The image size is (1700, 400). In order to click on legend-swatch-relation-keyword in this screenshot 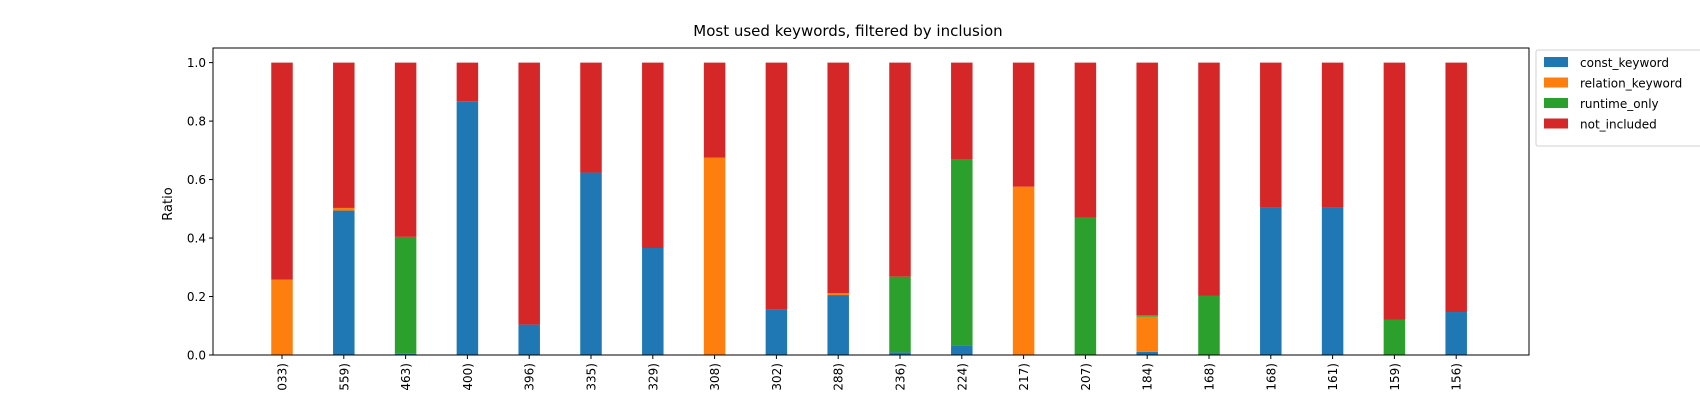, I will do `click(1556, 82)`.